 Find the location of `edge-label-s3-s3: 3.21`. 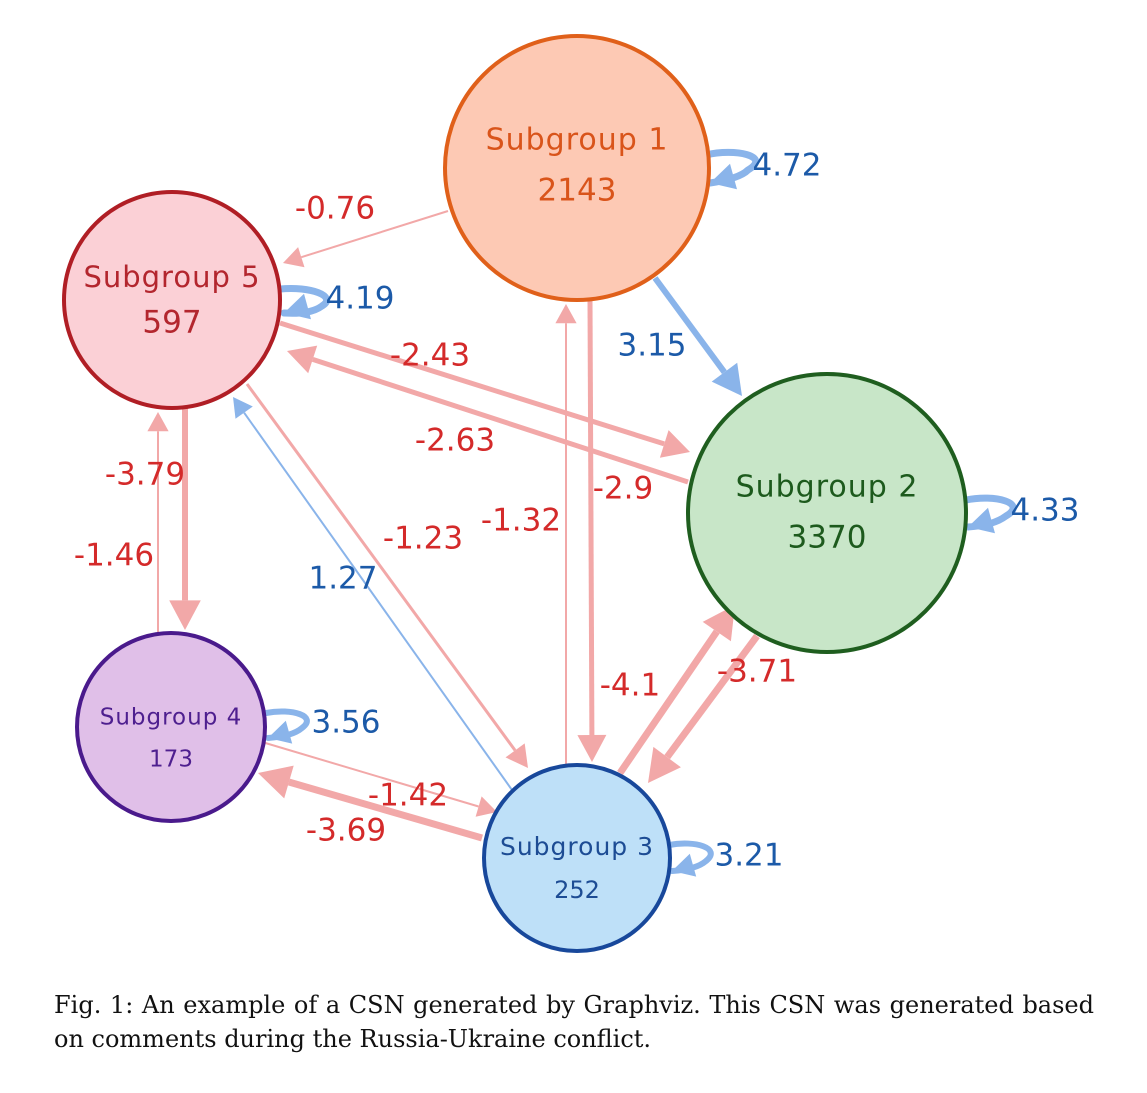

edge-label-s3-s3: 3.21 is located at coordinates (748, 856).